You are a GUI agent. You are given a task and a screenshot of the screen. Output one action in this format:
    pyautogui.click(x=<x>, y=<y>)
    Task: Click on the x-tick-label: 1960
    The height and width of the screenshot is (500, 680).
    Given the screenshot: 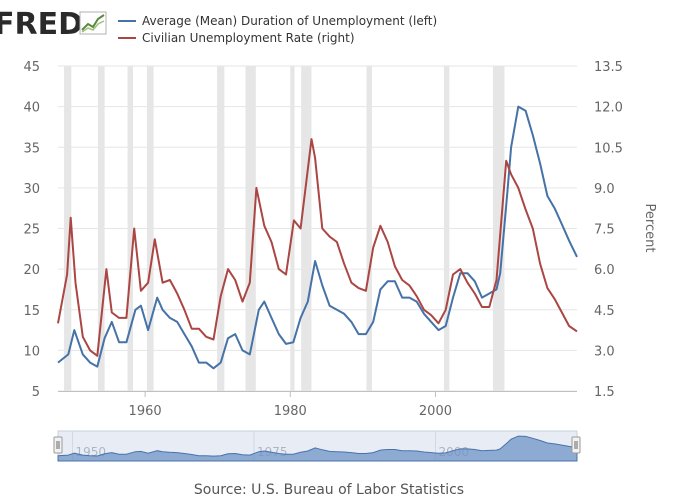 What is the action you would take?
    pyautogui.click(x=145, y=411)
    